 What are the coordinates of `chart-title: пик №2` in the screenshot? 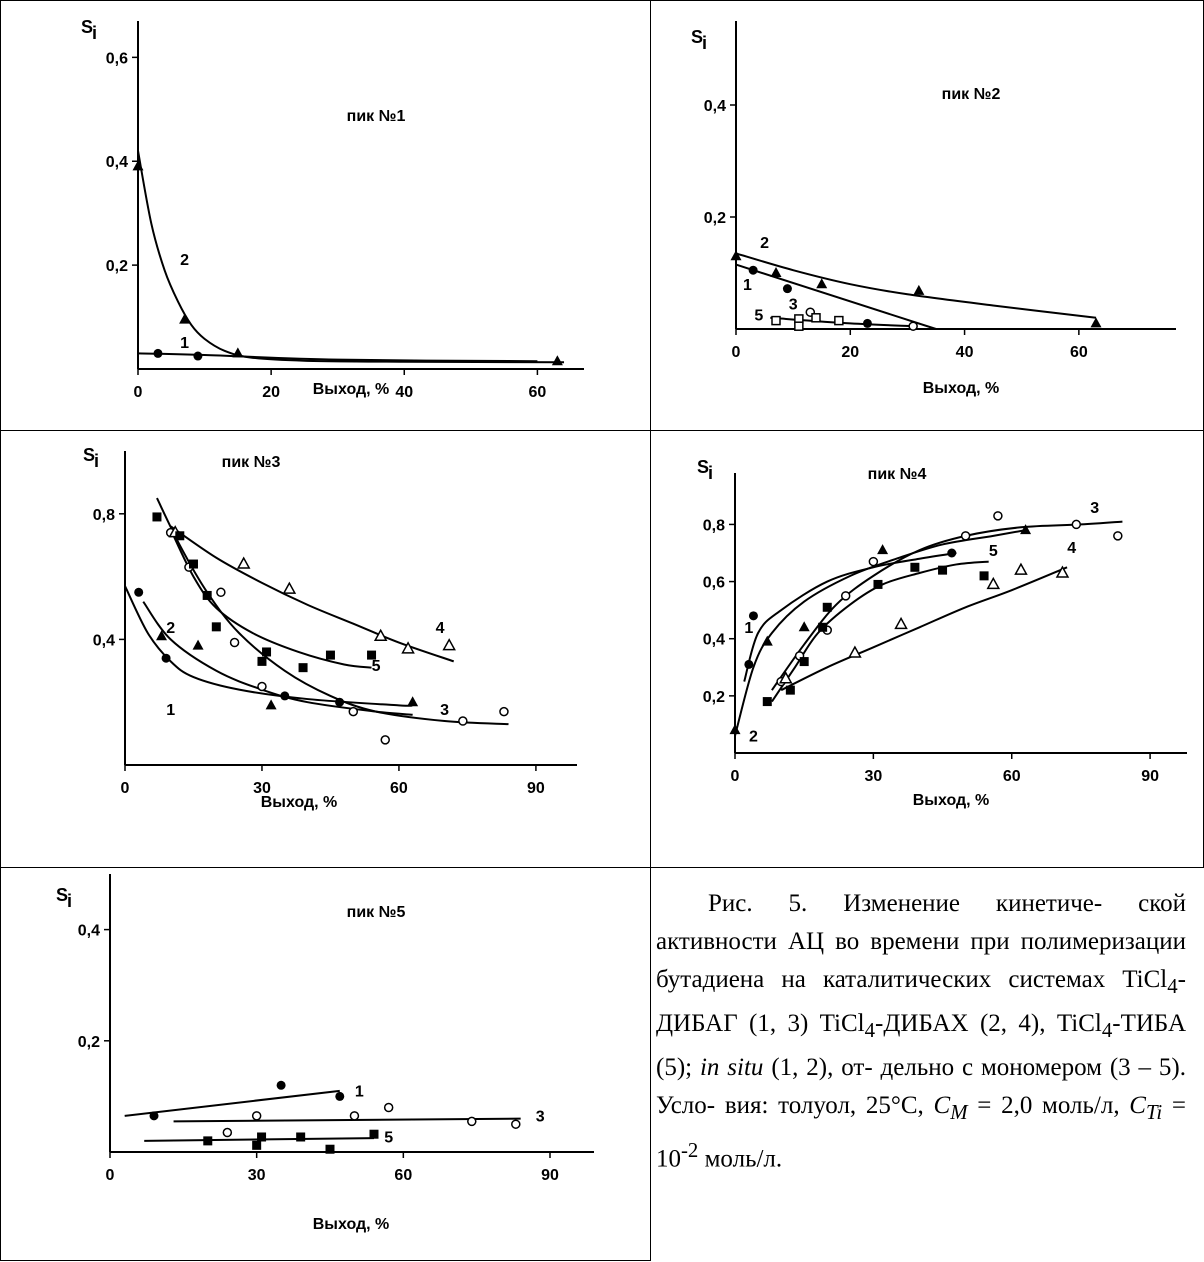 It's located at (971, 94).